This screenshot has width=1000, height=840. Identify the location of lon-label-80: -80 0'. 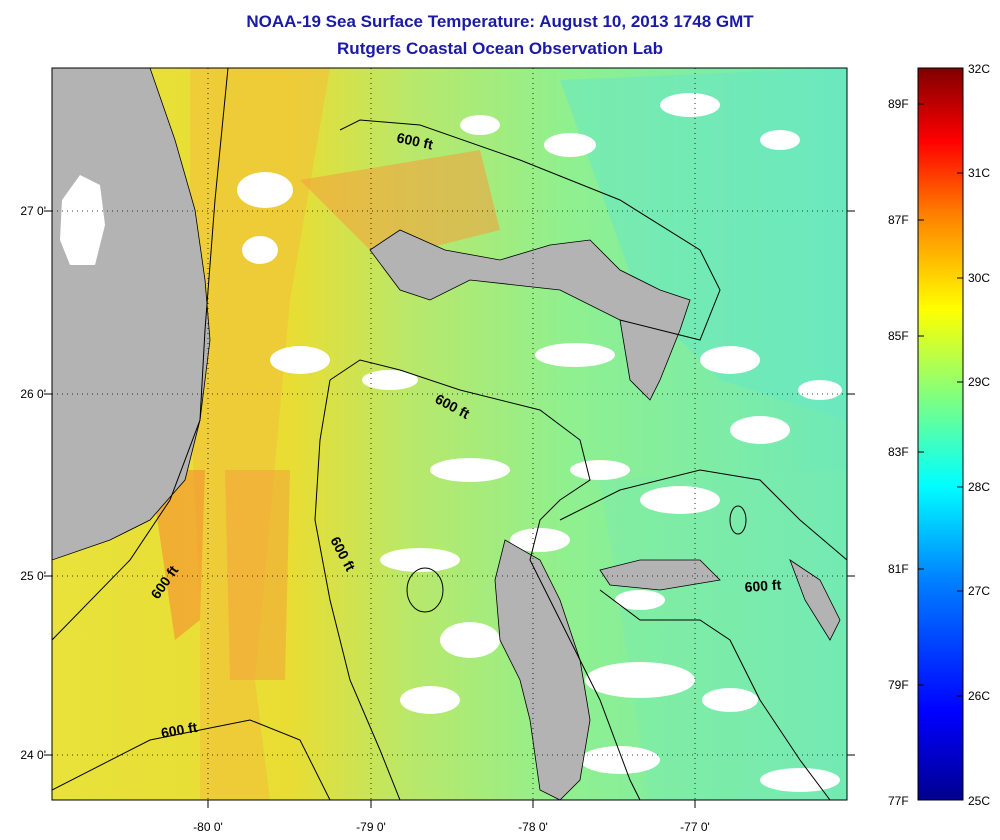
(208, 827).